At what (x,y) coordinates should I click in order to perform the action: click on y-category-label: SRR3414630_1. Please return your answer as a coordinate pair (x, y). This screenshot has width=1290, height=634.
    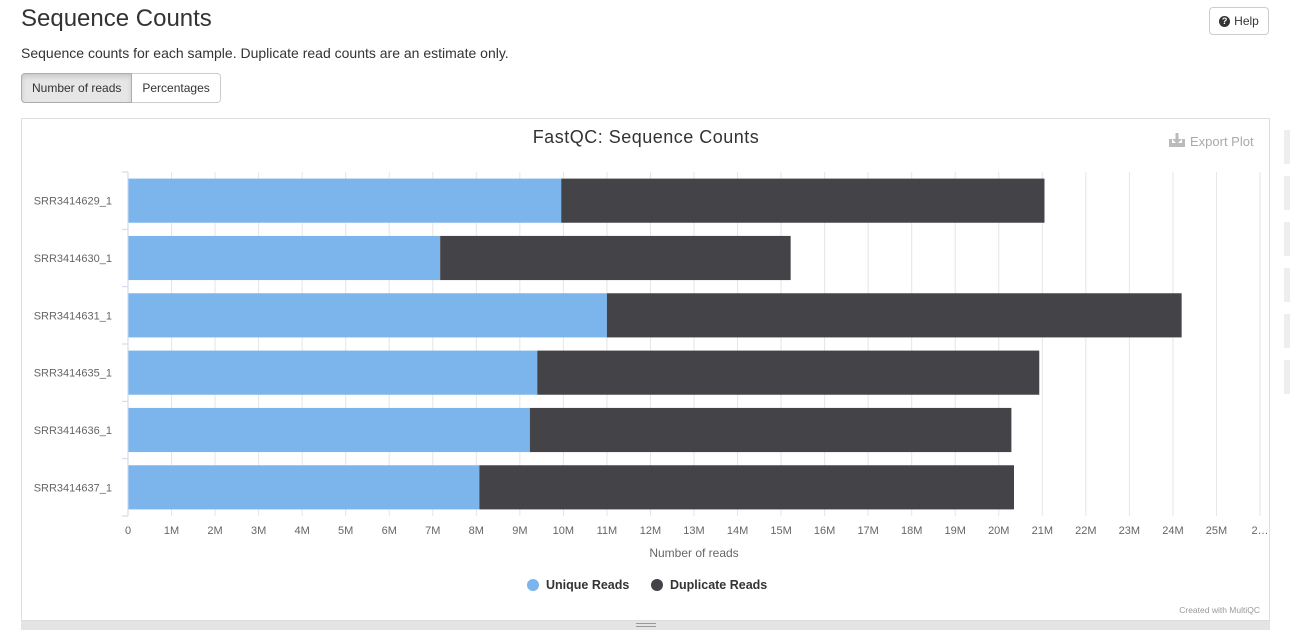
    Looking at the image, I should click on (73, 259).